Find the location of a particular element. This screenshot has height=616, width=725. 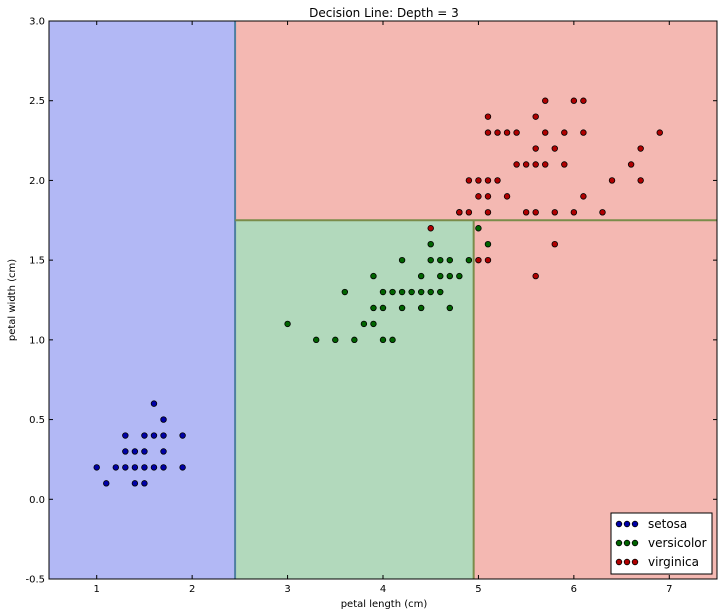

x-tick-label: 7 is located at coordinates (669, 589).